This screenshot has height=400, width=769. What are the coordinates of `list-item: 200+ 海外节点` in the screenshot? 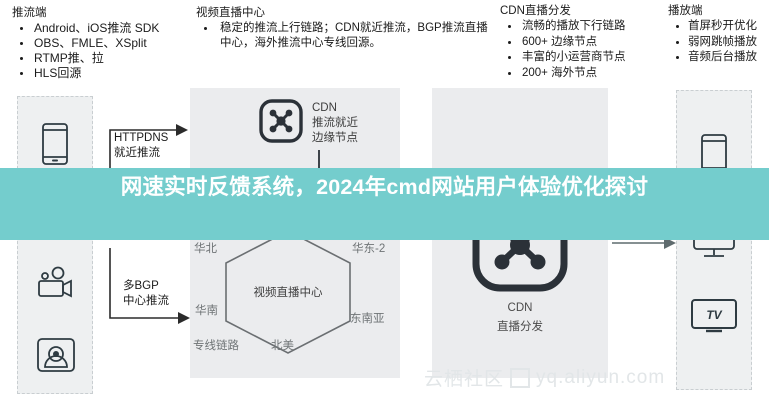 It's located at (563, 74).